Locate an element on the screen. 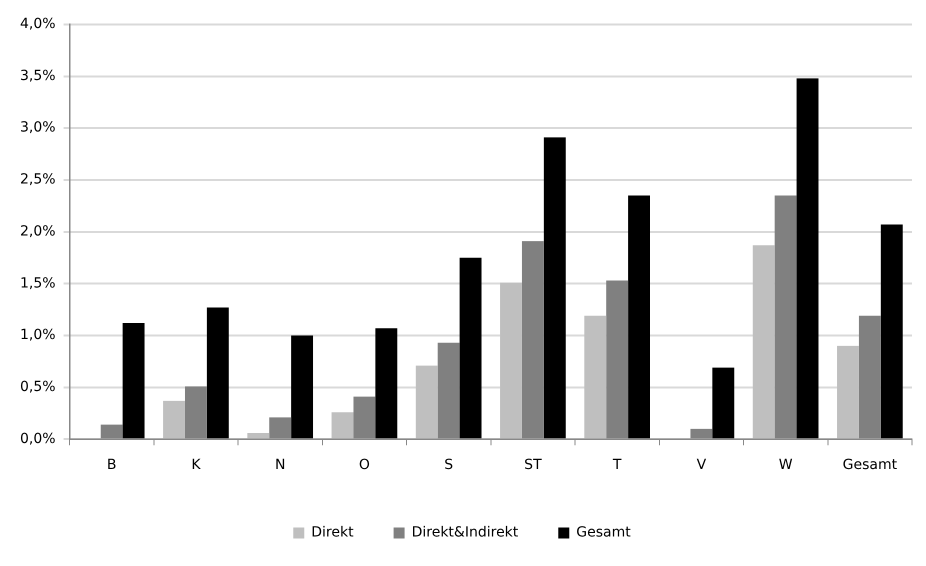 The height and width of the screenshot is (566, 926). y-tick-label: 3,5% is located at coordinates (38, 76).